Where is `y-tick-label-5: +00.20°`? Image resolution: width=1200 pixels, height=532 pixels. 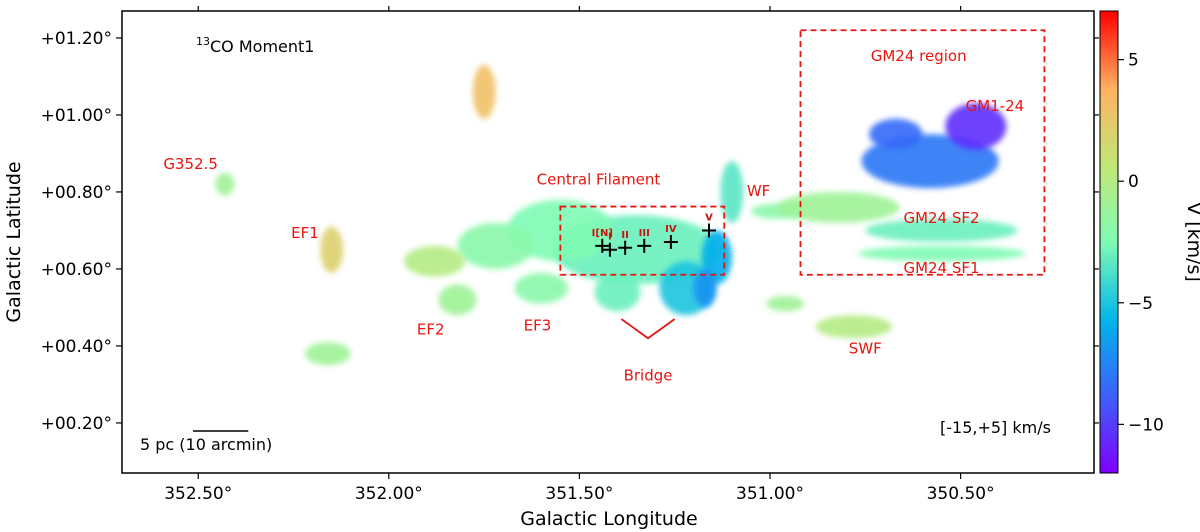
y-tick-label-5: +00.20° is located at coordinates (76, 424).